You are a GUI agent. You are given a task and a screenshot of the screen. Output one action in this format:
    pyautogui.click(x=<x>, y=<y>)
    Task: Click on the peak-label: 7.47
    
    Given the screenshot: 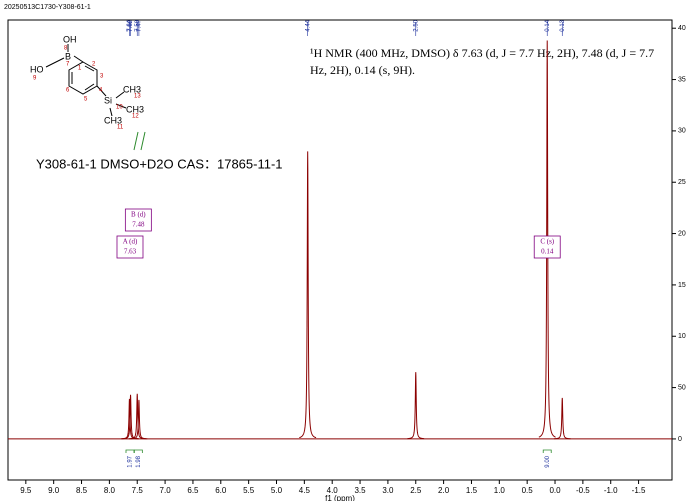 What is the action you would take?
    pyautogui.click(x=139, y=25)
    